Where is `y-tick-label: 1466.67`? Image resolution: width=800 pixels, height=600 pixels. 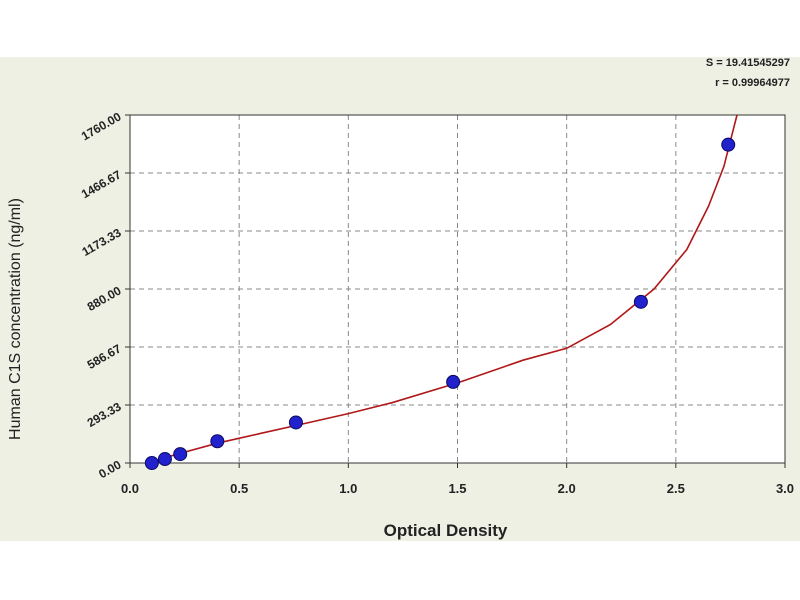 y-tick-label: 1466.67 is located at coordinates (101, 184).